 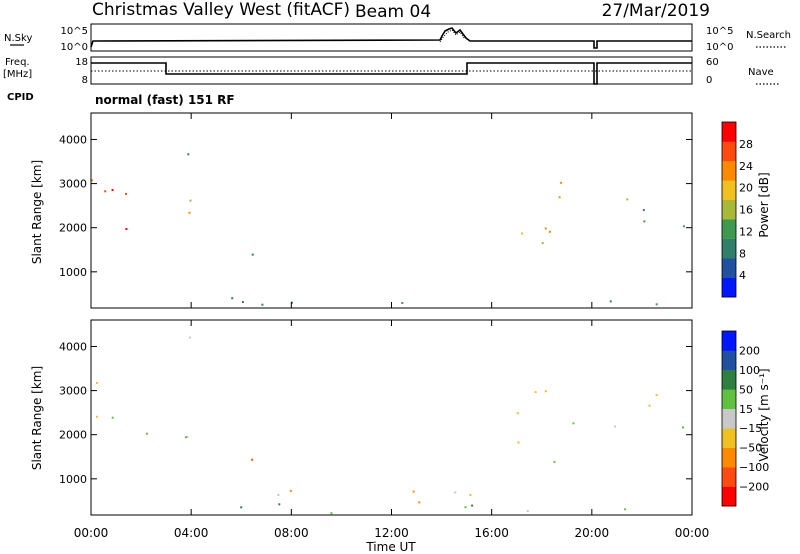 What do you see at coordinates (746, 409) in the screenshot?
I see `colorbar-tick-label: 15` at bounding box center [746, 409].